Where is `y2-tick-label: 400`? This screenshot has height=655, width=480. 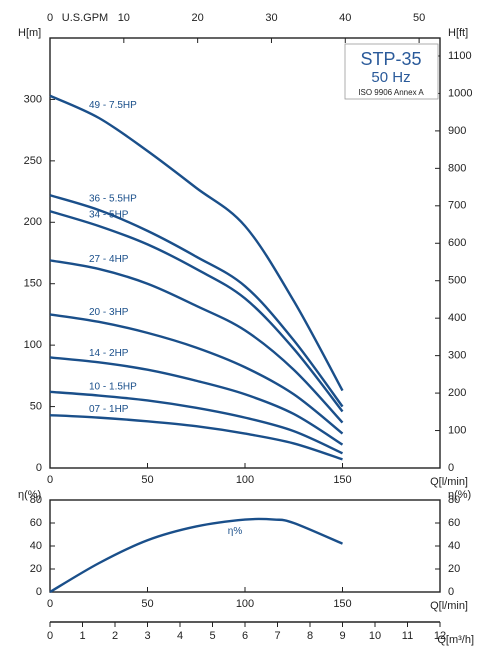 y2-tick-label: 400 is located at coordinates (457, 318).